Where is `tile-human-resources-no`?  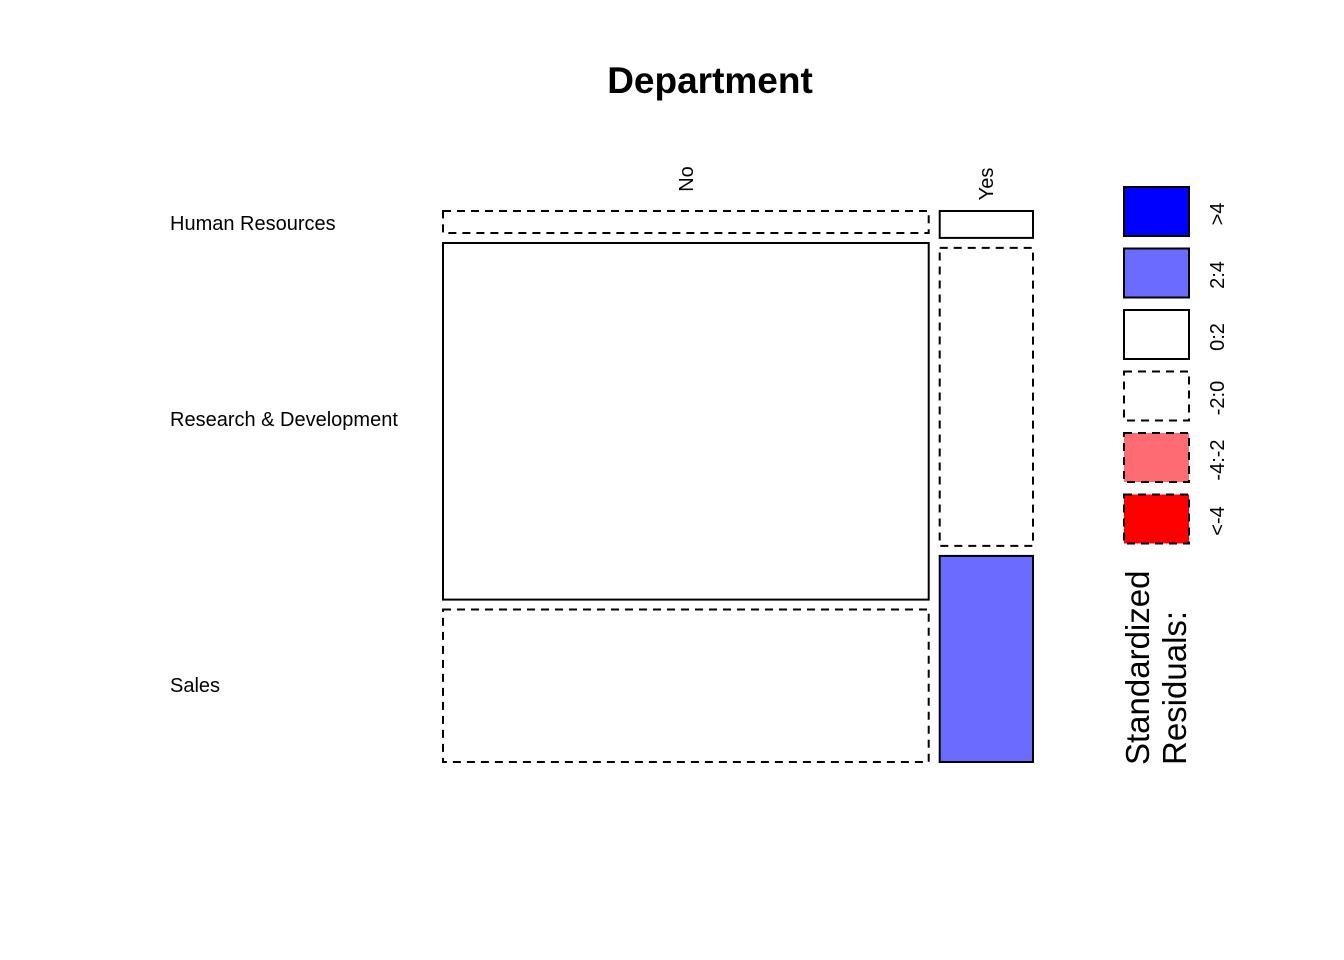
tile-human-resources-no is located at coordinates (686, 222).